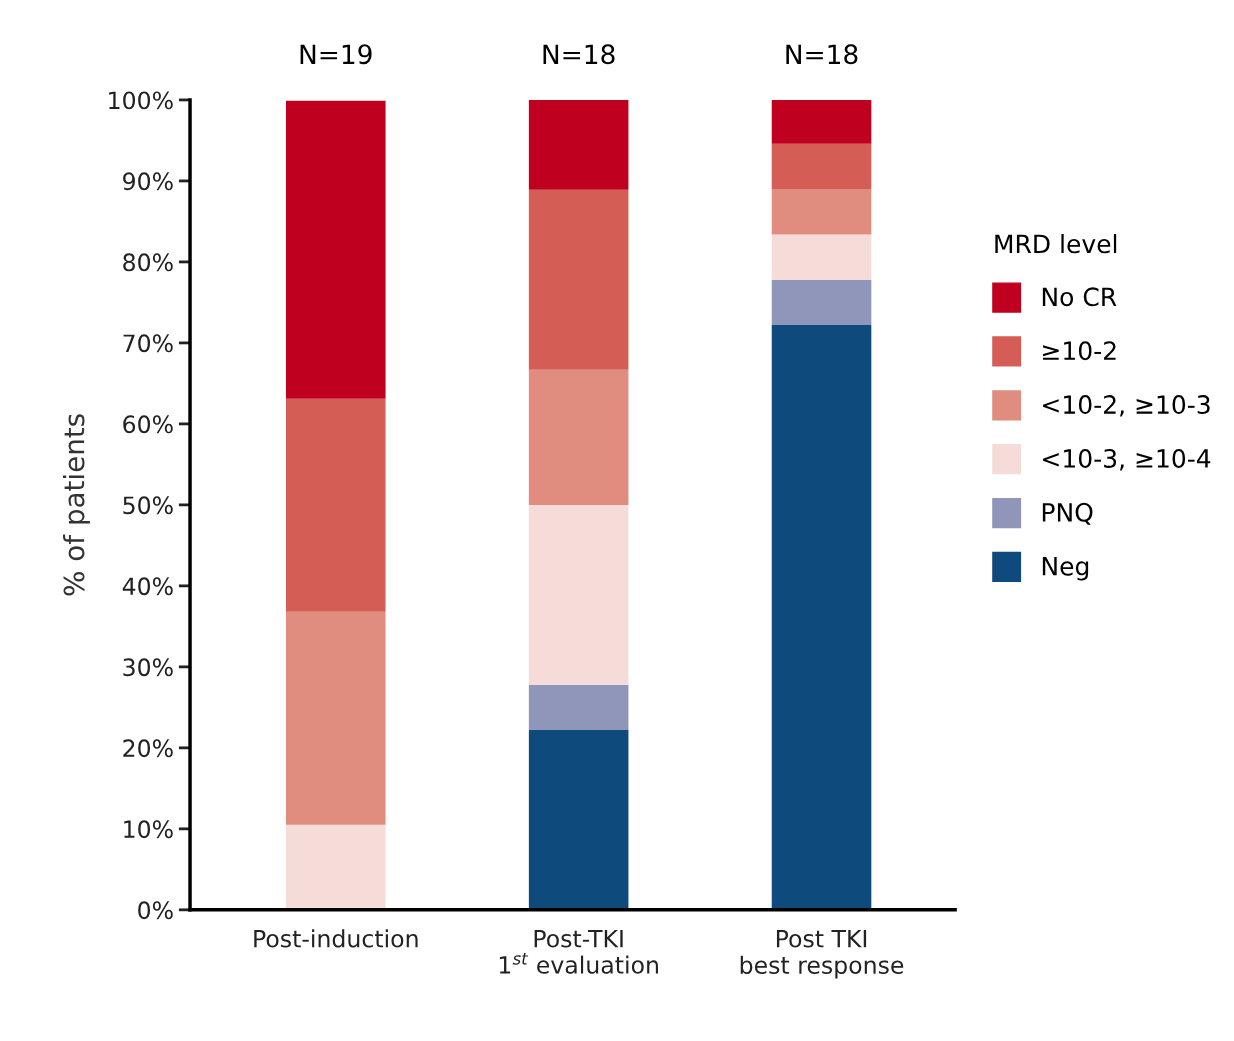 This screenshot has height=1041, width=1234. Describe the element at coordinates (148, 829) in the screenshot. I see `y-tick-label: 10%` at that location.